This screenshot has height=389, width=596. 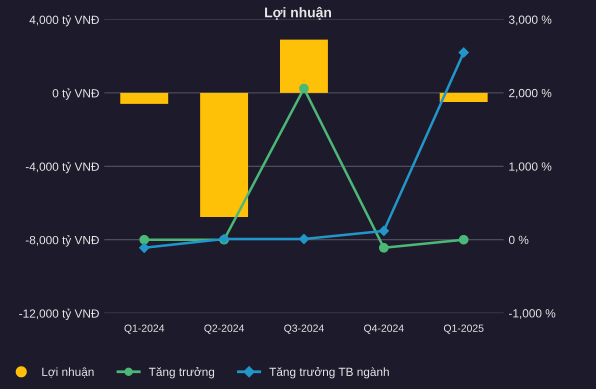 I want to click on x-tick-label: Q1-2024, so click(x=144, y=329).